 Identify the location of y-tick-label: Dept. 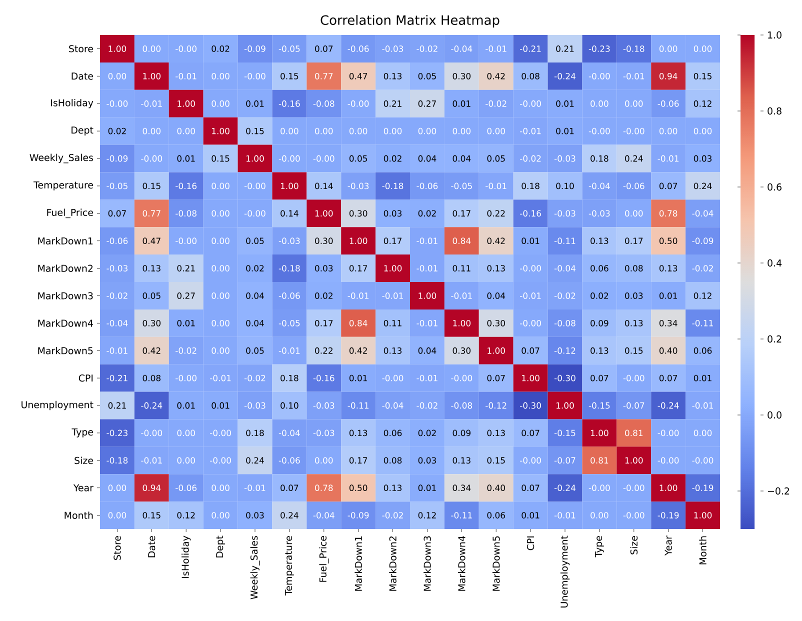
(83, 131).